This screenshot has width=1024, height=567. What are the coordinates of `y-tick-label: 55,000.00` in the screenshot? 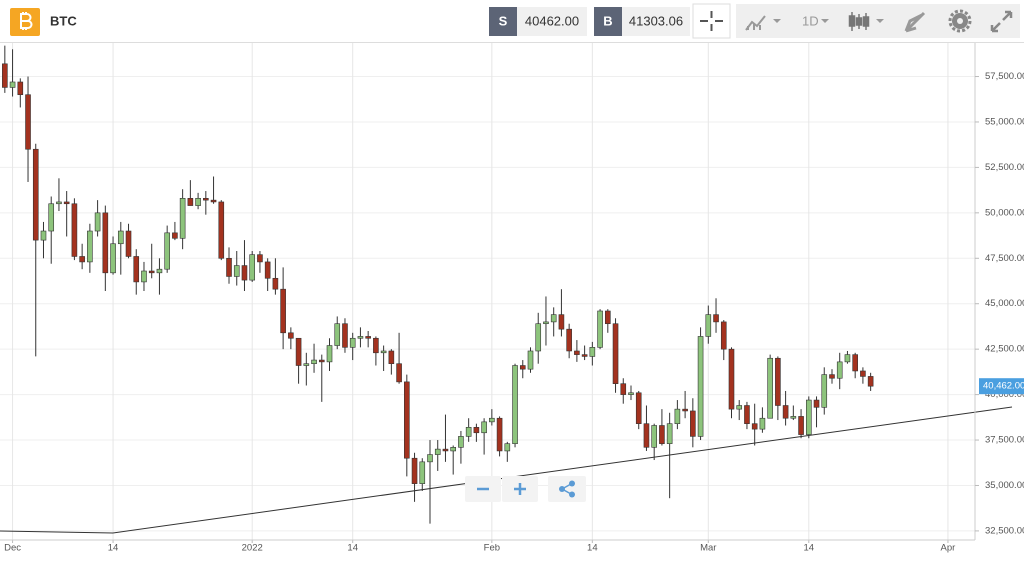 It's located at (1004, 121).